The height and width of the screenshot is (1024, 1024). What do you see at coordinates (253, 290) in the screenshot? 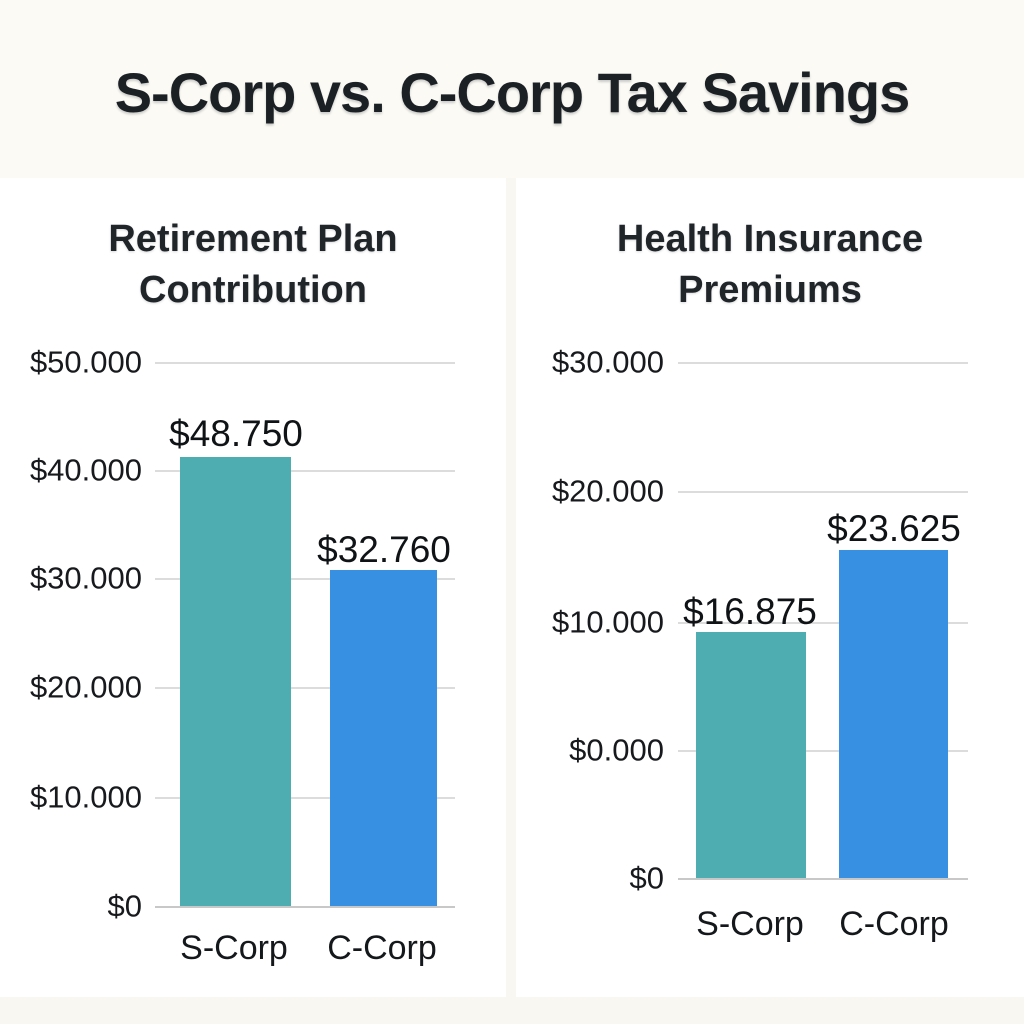
I see `chart-title-line2: Contribution` at bounding box center [253, 290].